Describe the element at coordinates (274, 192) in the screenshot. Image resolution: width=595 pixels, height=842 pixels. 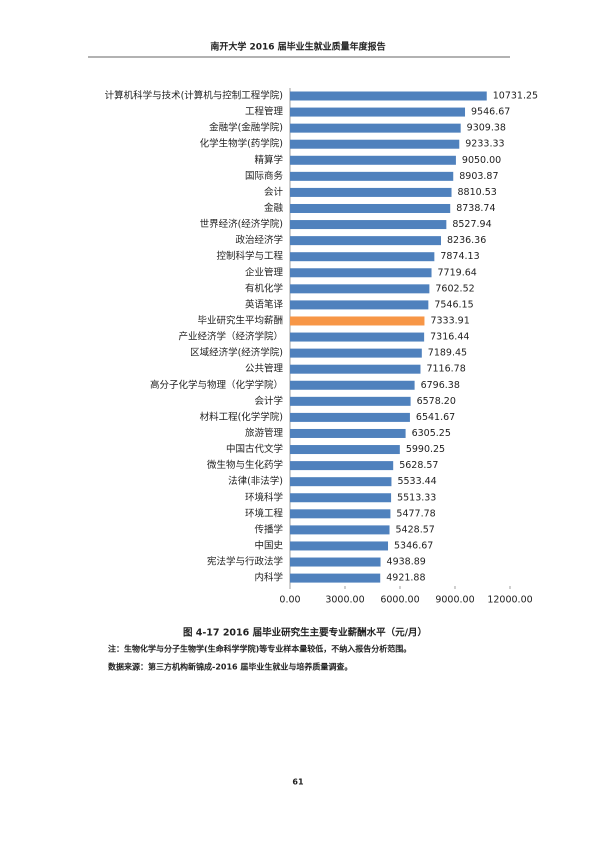
I see `category-label: 会计` at that location.